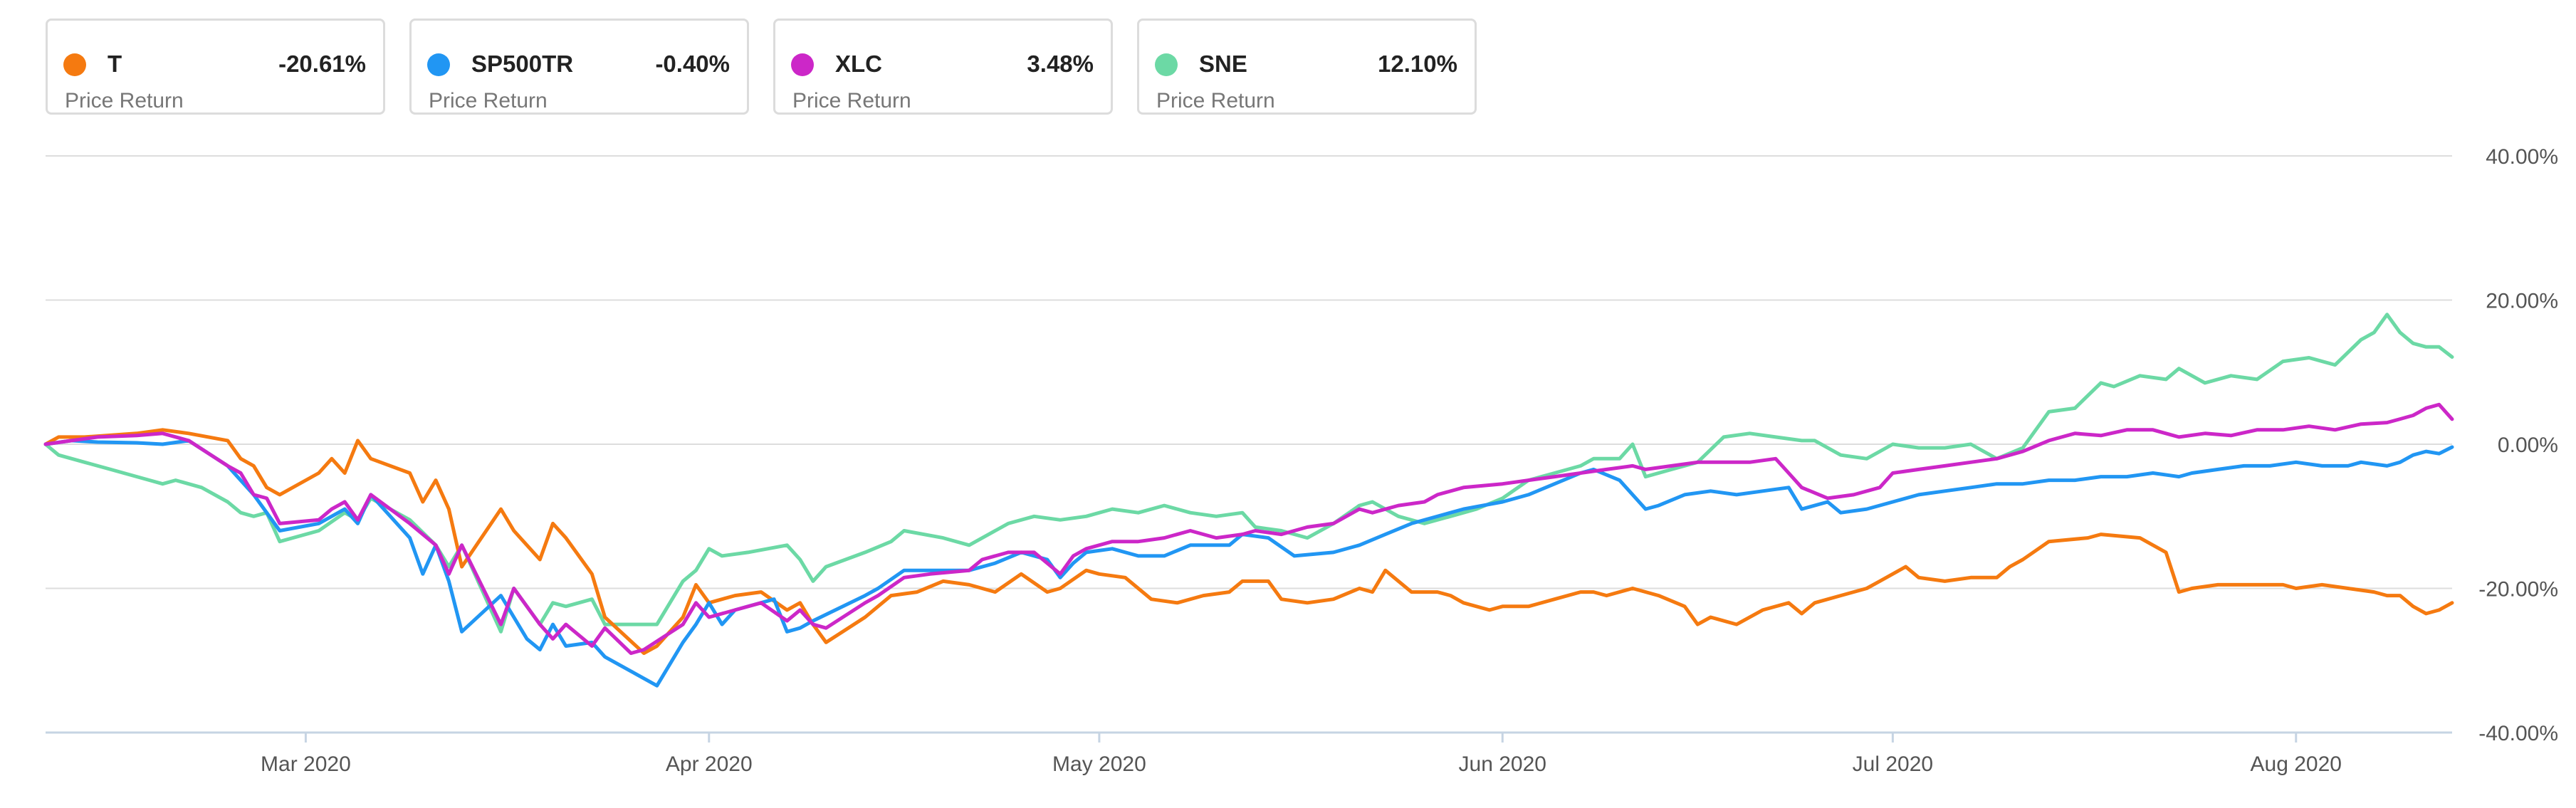 The height and width of the screenshot is (808, 2576). What do you see at coordinates (1893, 764) in the screenshot?
I see `x-tick-label: Jul 2020` at bounding box center [1893, 764].